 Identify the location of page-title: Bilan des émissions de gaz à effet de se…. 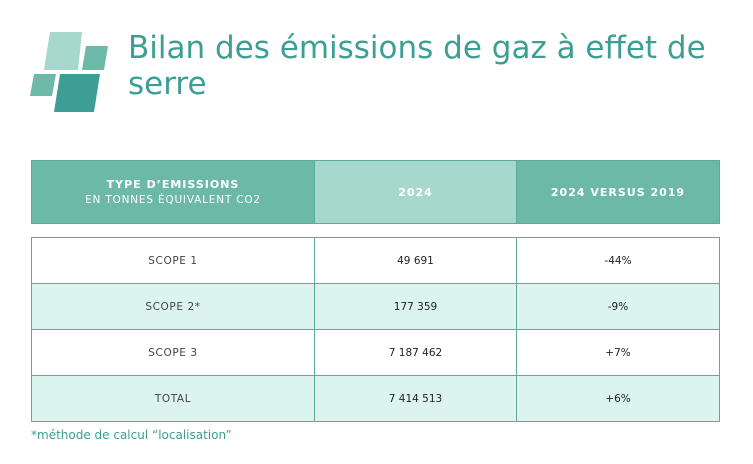
(417, 66).